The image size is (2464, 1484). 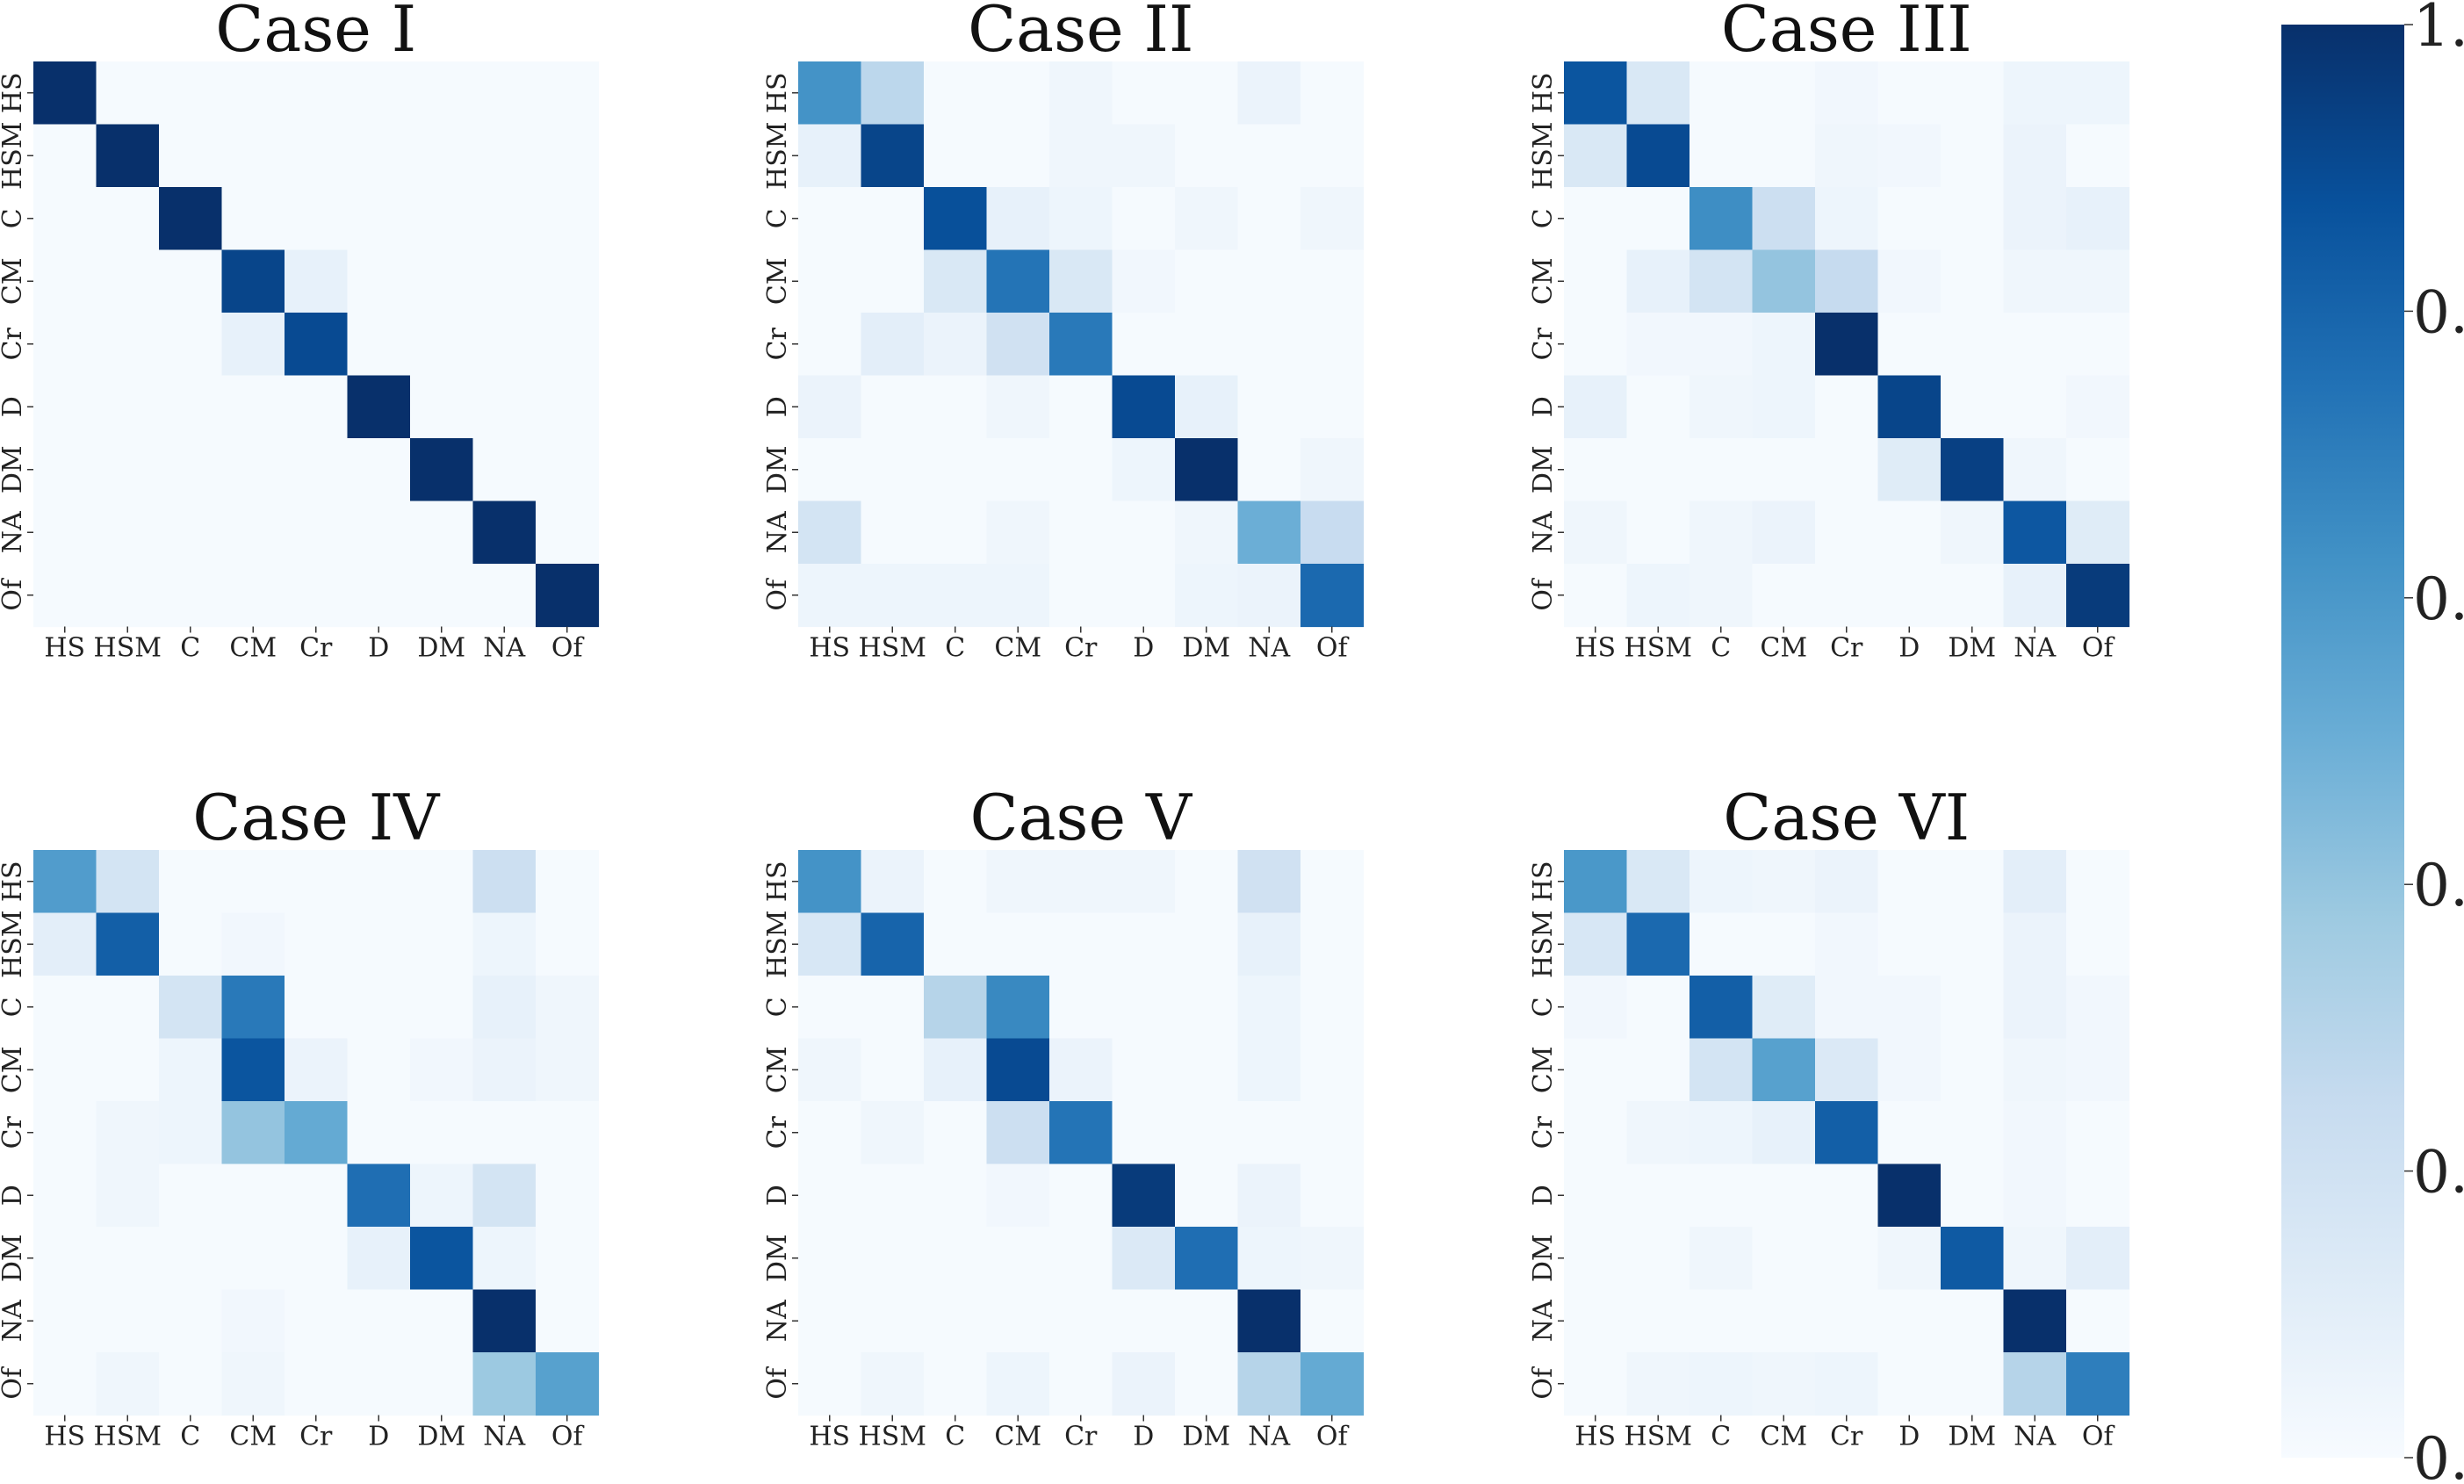 What do you see at coordinates (1783, 648) in the screenshot?
I see `x-tick-label: CM` at bounding box center [1783, 648].